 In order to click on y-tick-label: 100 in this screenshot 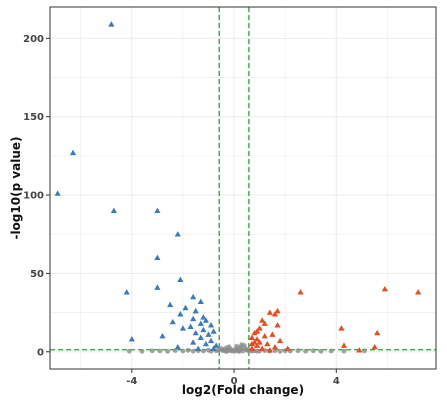, I will do `click(33, 196)`.